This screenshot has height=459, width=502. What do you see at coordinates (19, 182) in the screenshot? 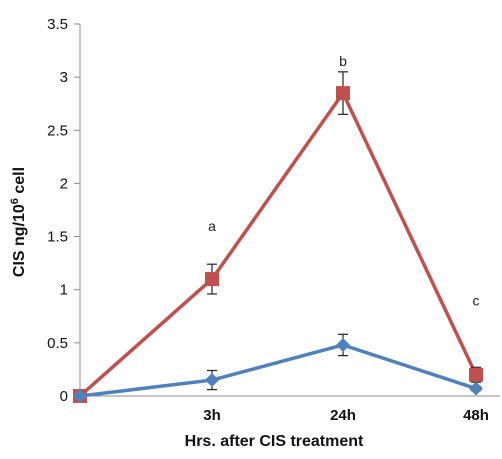
I see `y-axis-title-tail: cell` at bounding box center [19, 182].